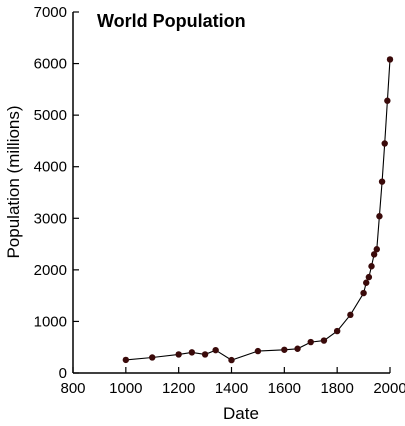 The width and height of the screenshot is (405, 426). What do you see at coordinates (50, 167) in the screenshot?
I see `y-tick-label: 4000` at bounding box center [50, 167].